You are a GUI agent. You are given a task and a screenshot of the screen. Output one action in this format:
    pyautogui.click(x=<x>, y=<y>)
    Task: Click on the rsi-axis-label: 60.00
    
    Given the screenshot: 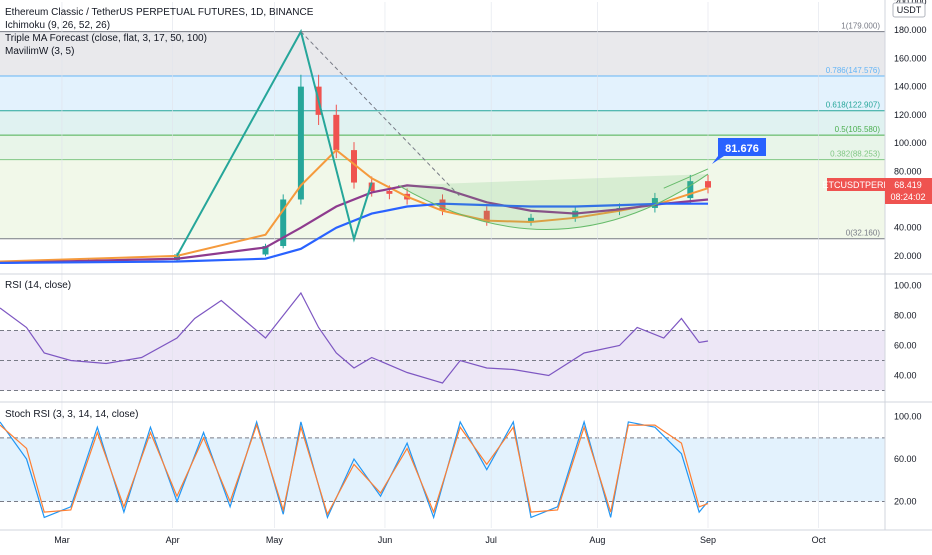 What is the action you would take?
    pyautogui.click(x=905, y=346)
    